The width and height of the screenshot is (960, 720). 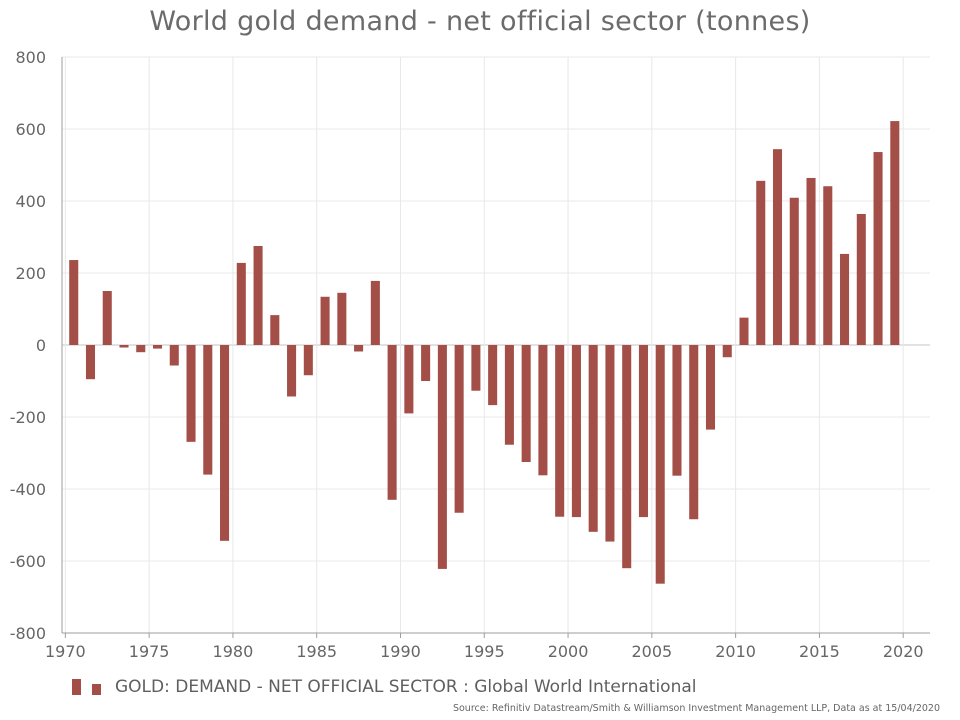 I want to click on bar-2003, so click(x=627, y=457).